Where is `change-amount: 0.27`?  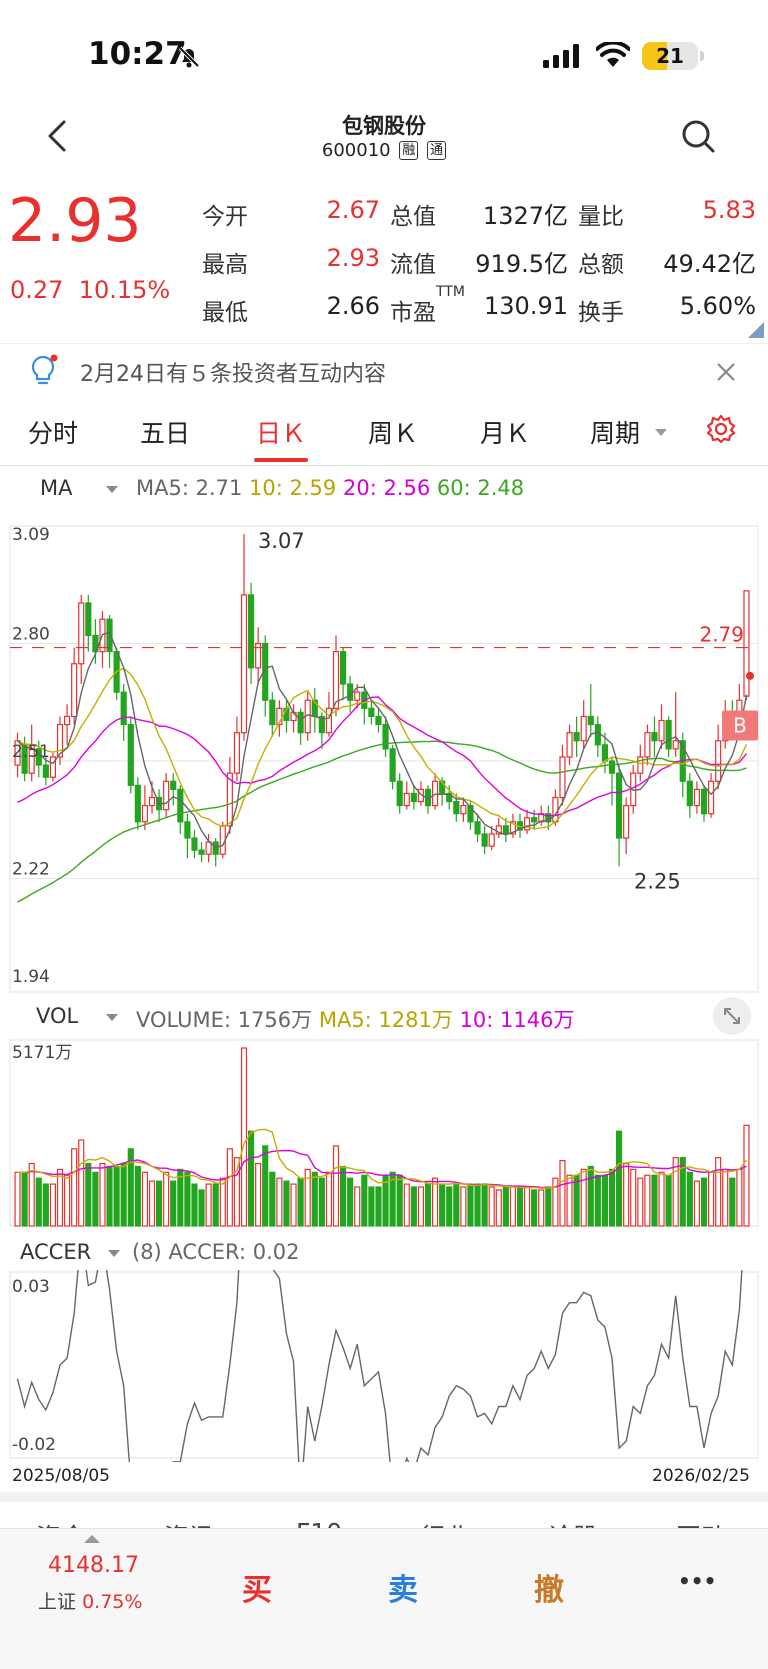
change-amount: 0.27 is located at coordinates (37, 290).